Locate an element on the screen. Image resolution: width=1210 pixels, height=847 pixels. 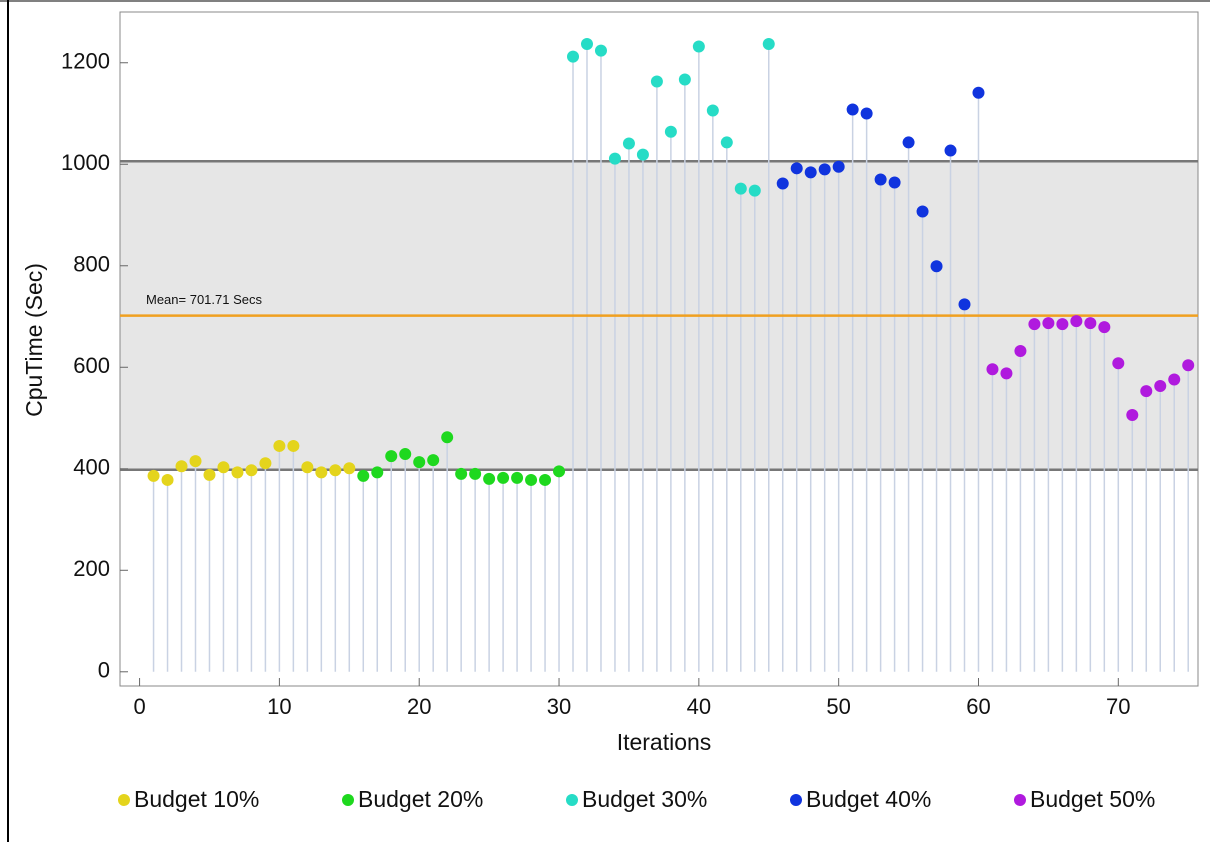
legend-item: Budget 50% is located at coordinates (1084, 799).